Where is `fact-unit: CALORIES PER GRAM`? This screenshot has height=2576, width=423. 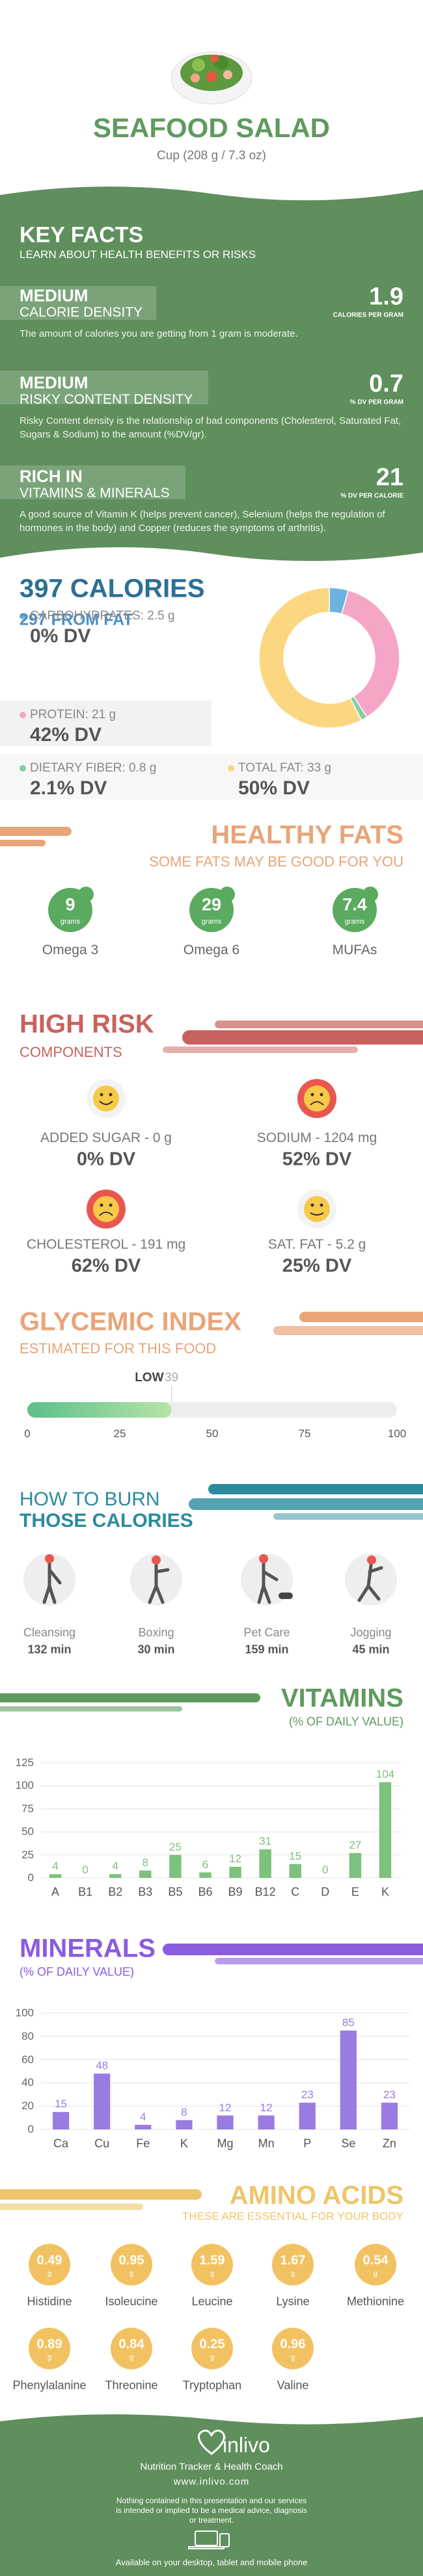
fact-unit: CALORIES PER GRAM is located at coordinates (368, 315).